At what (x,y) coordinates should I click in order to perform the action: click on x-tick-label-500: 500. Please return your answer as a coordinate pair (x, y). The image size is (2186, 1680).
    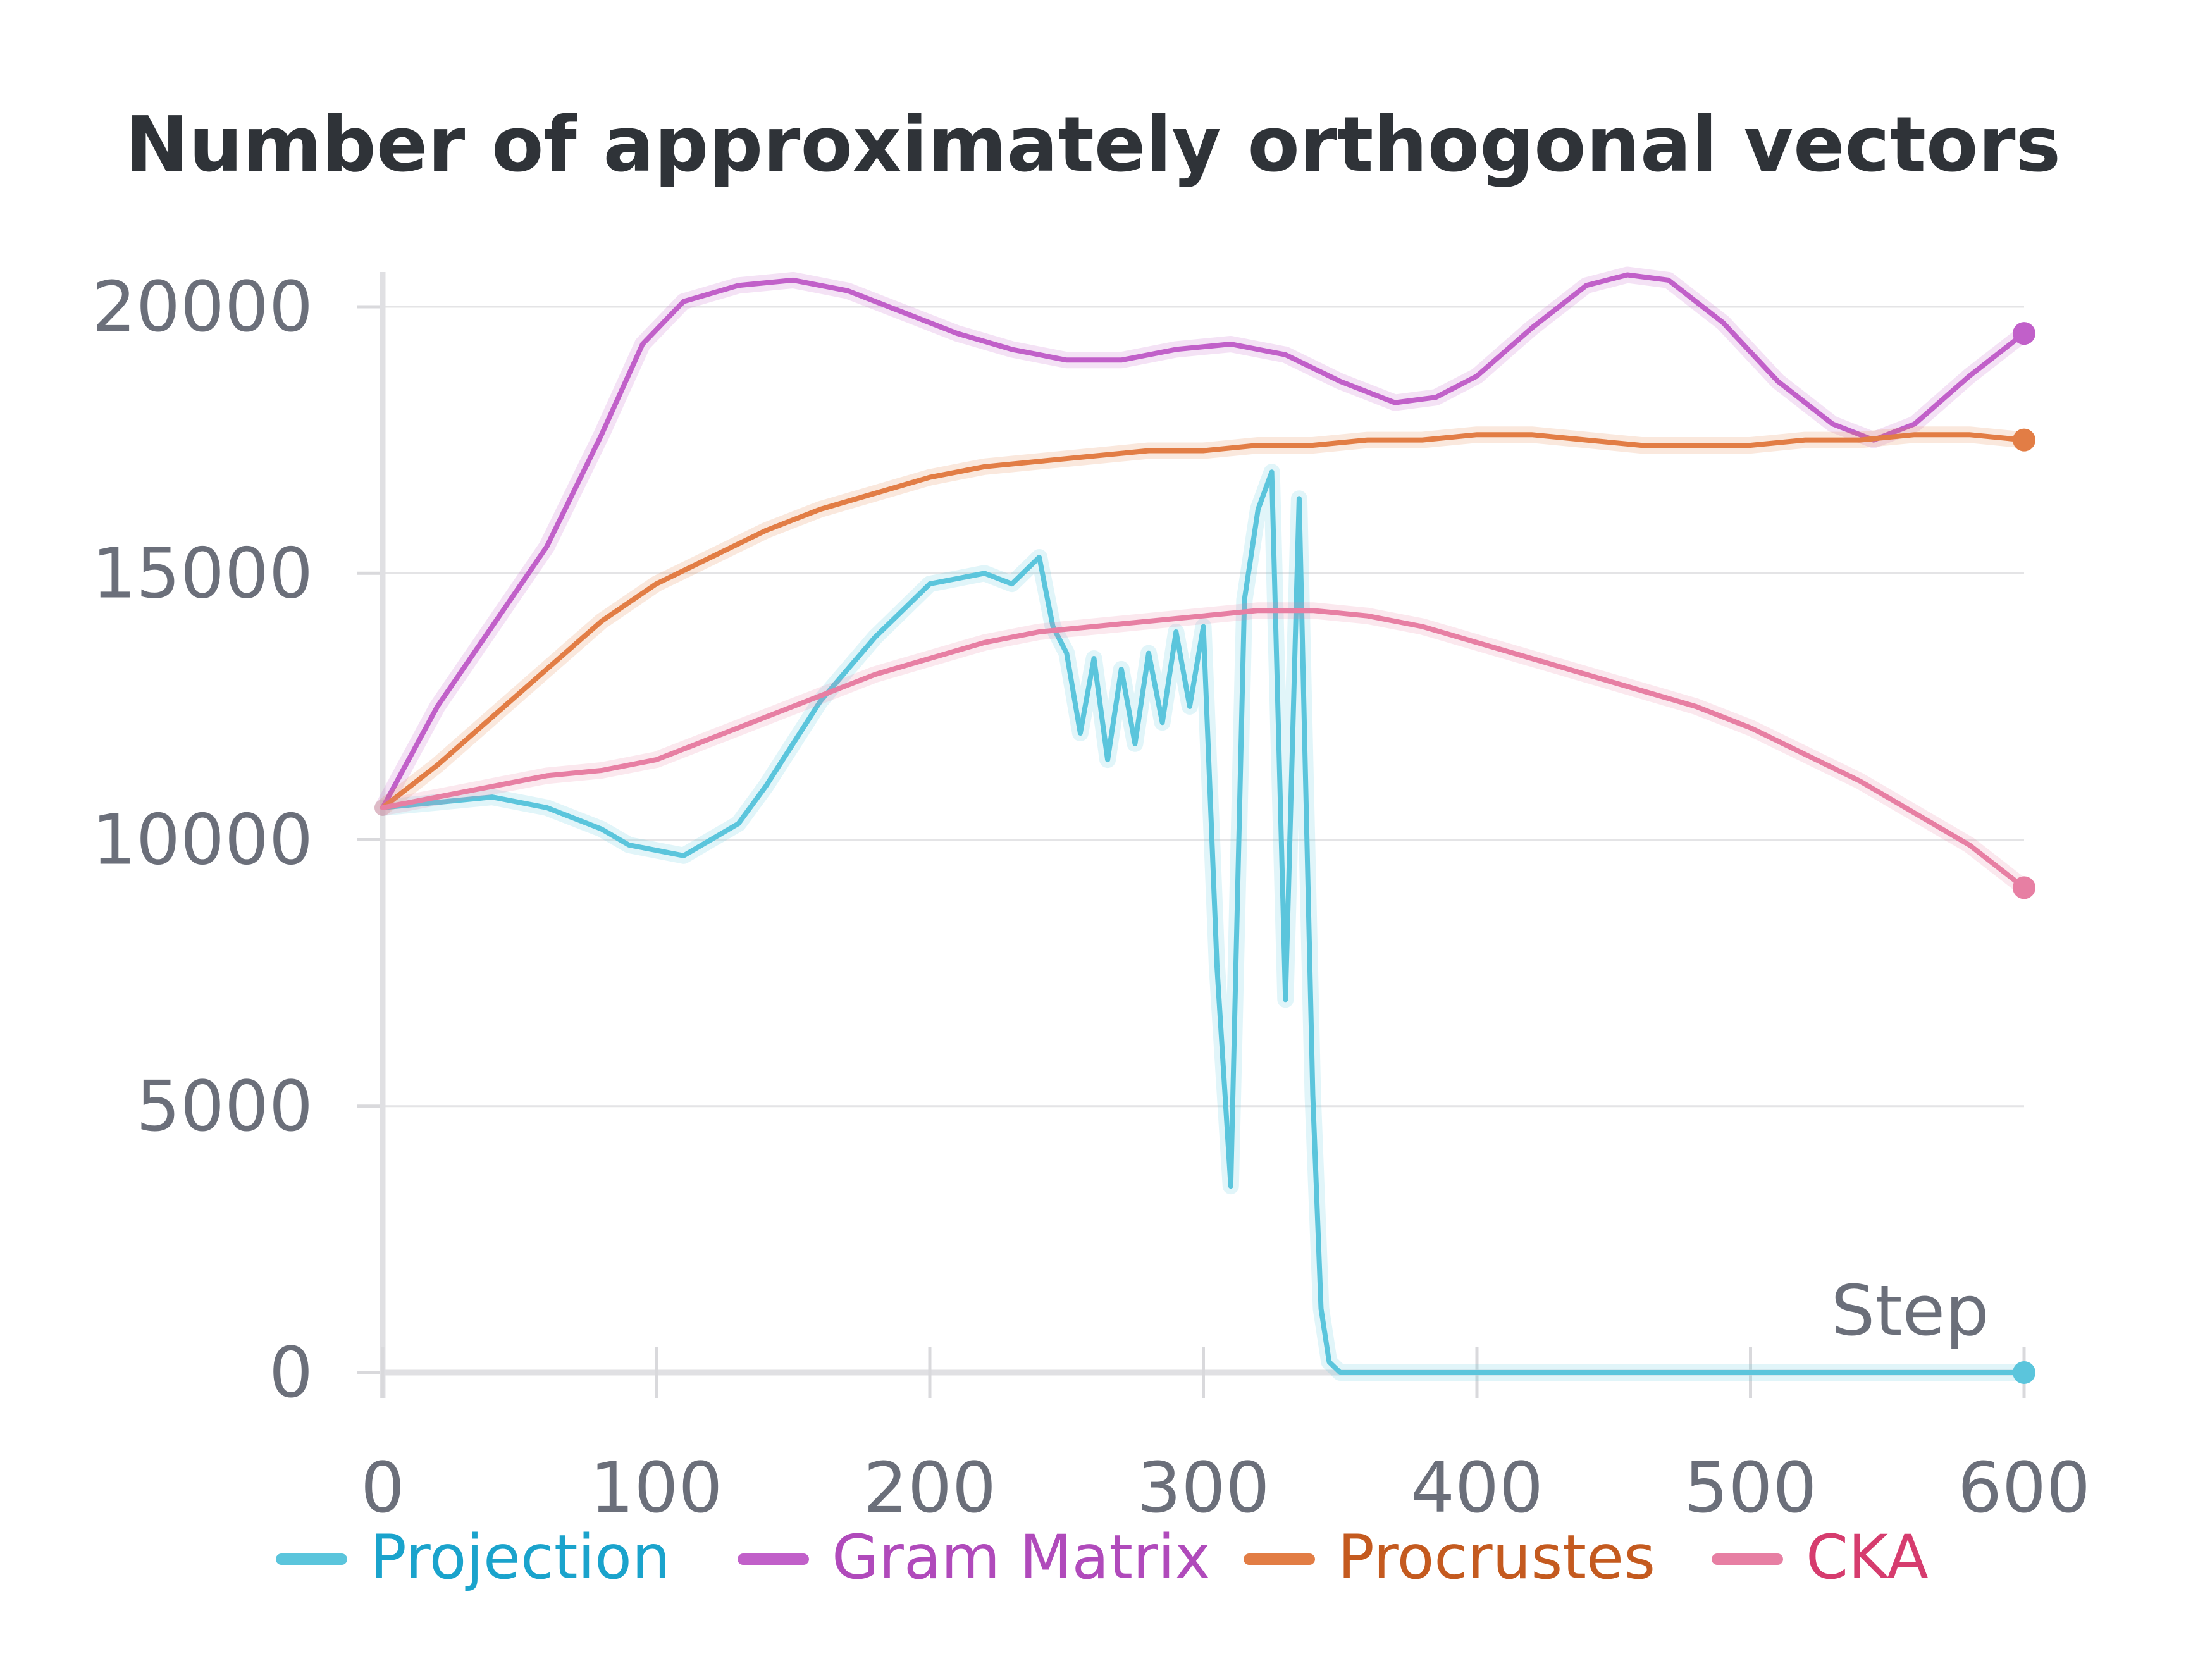
    Looking at the image, I should click on (1750, 1487).